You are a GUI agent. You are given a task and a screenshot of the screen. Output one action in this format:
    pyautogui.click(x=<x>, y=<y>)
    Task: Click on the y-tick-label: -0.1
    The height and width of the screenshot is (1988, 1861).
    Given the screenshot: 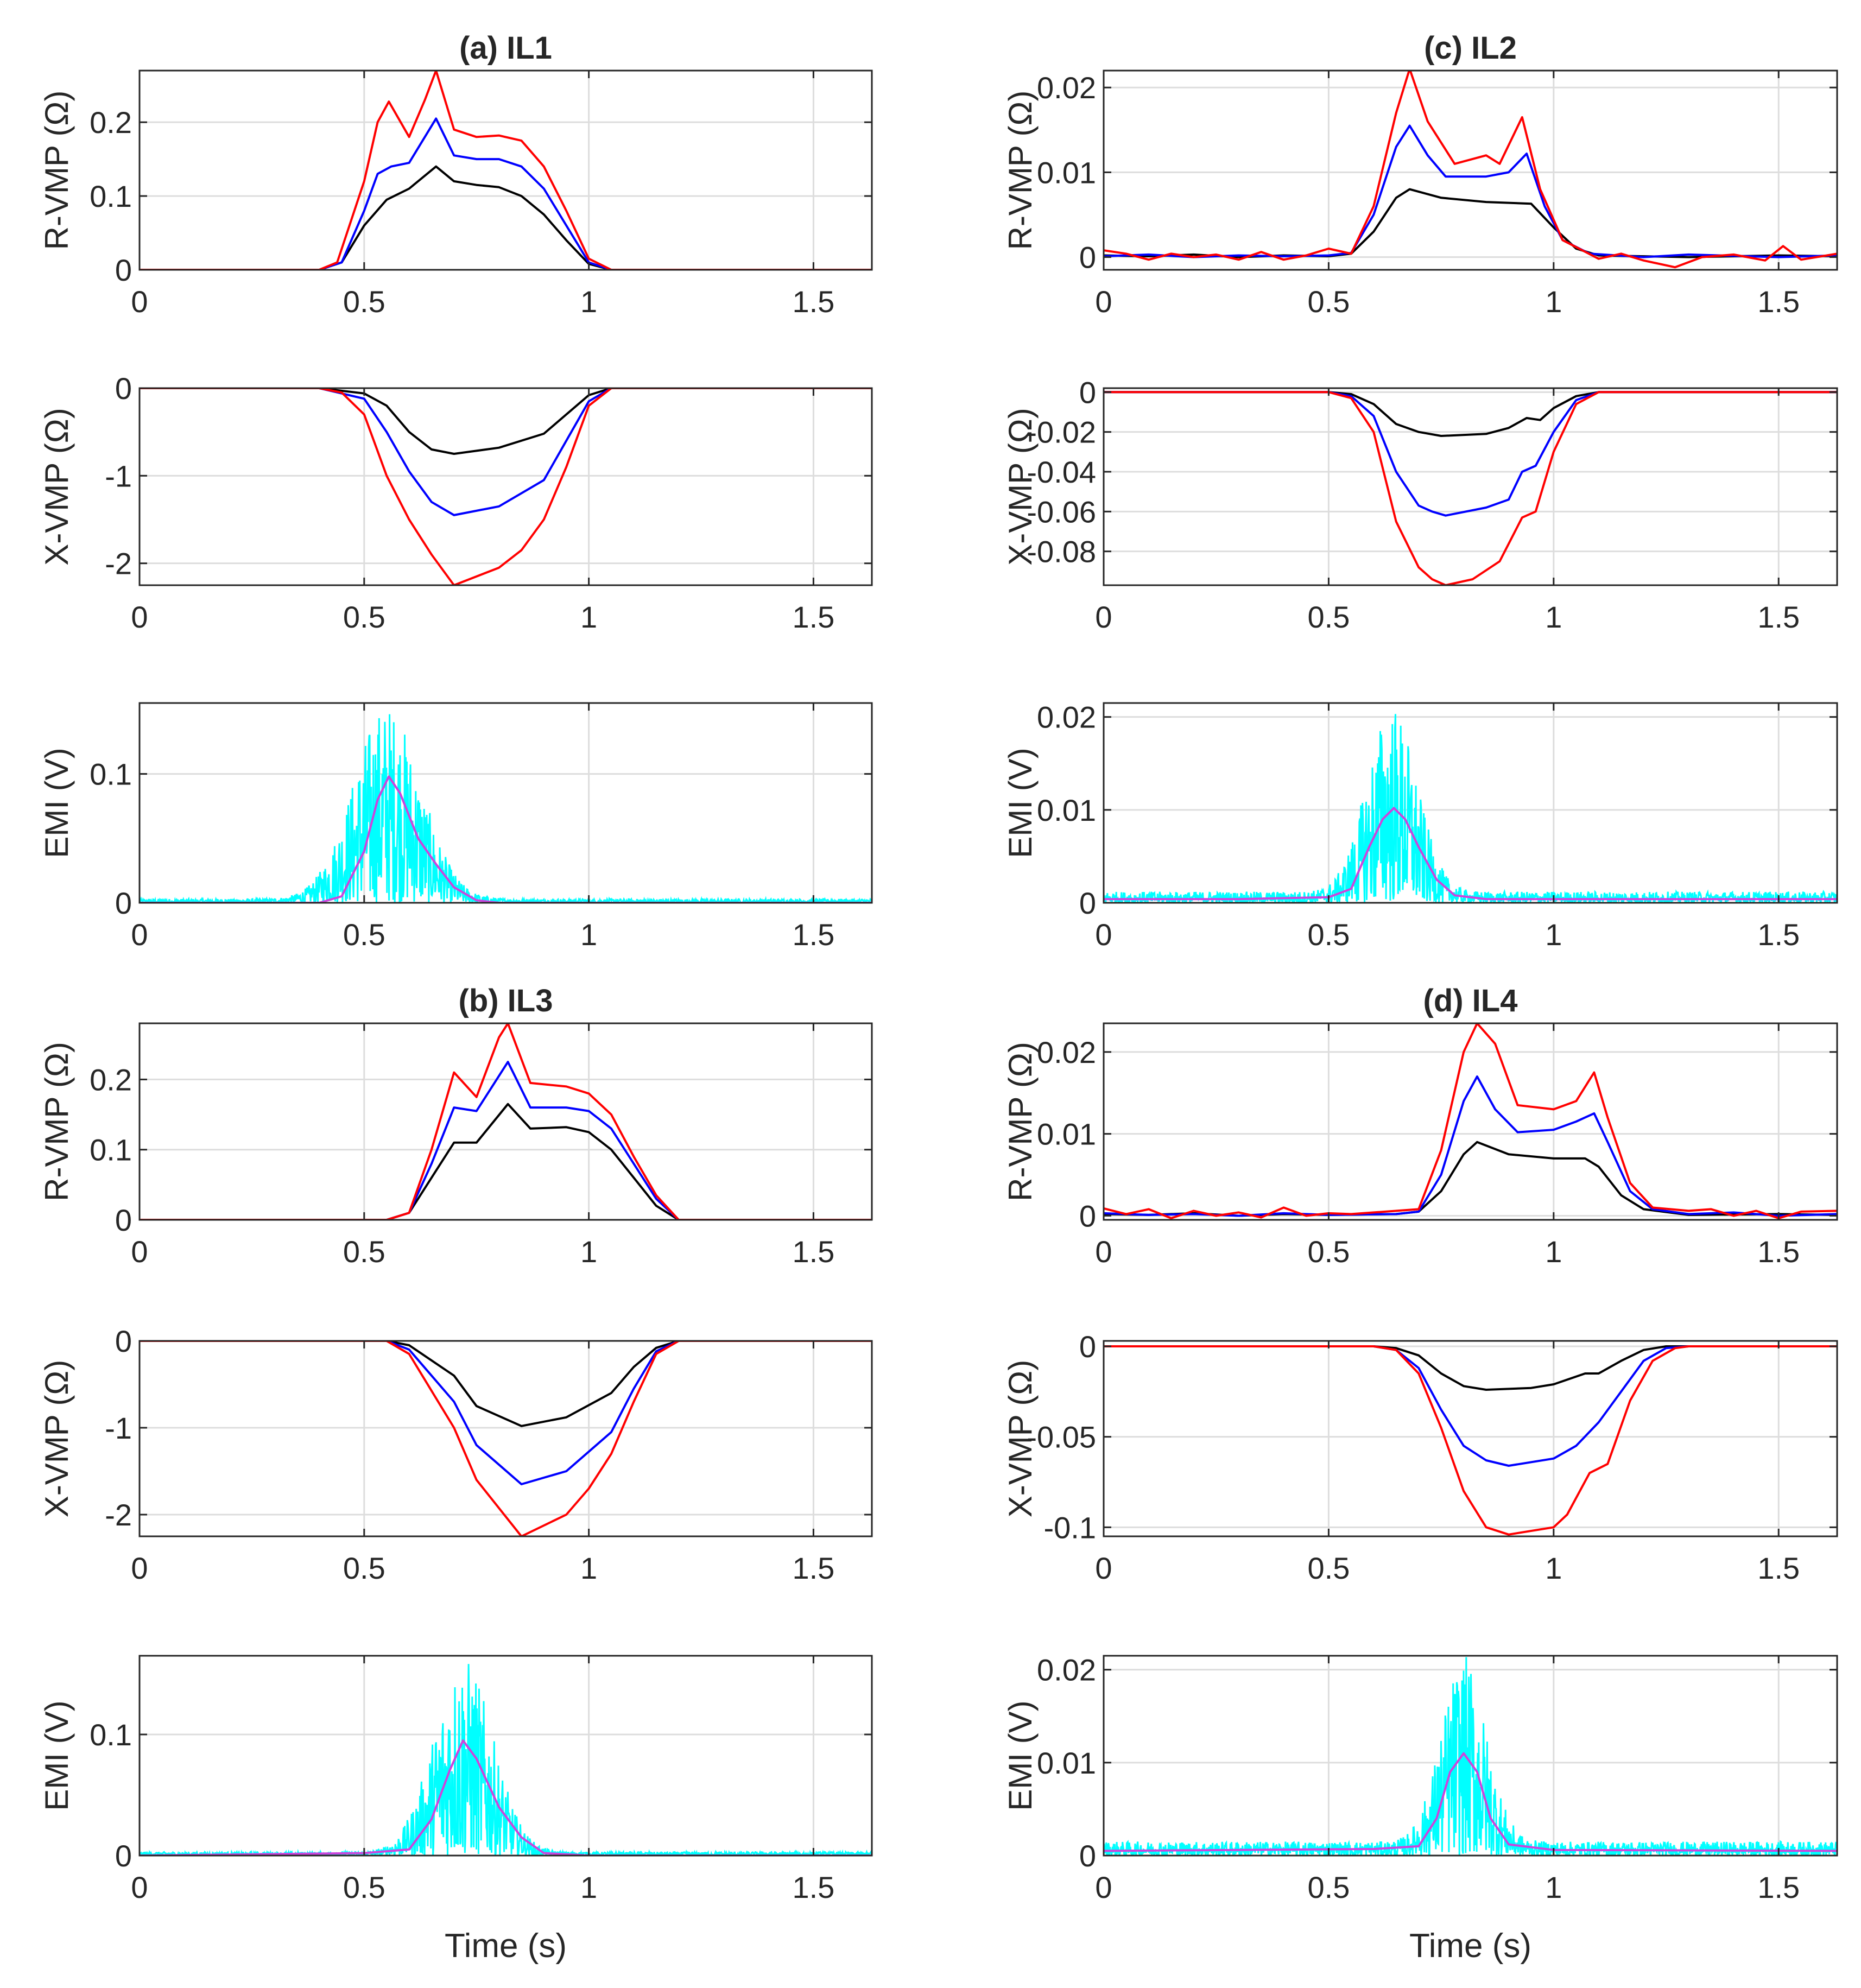 What is the action you would take?
    pyautogui.click(x=1070, y=1527)
    